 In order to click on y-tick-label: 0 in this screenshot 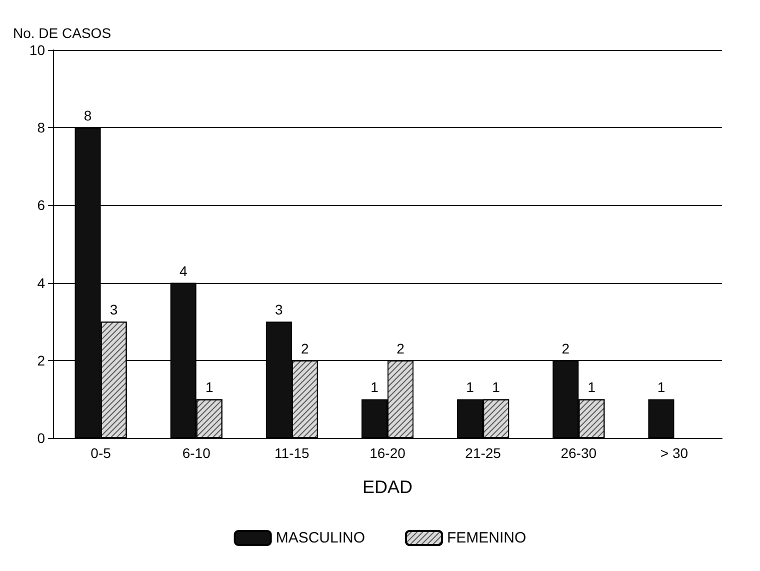, I will do `click(41, 438)`.